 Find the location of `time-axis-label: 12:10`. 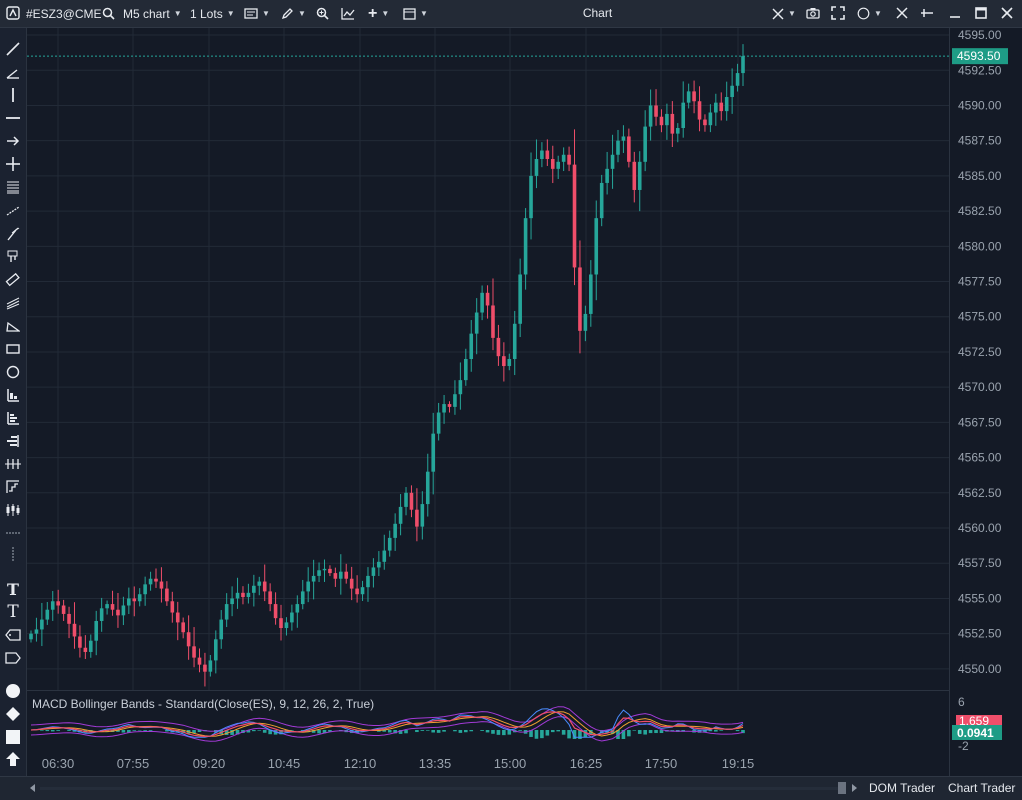

time-axis-label: 12:10 is located at coordinates (360, 763).